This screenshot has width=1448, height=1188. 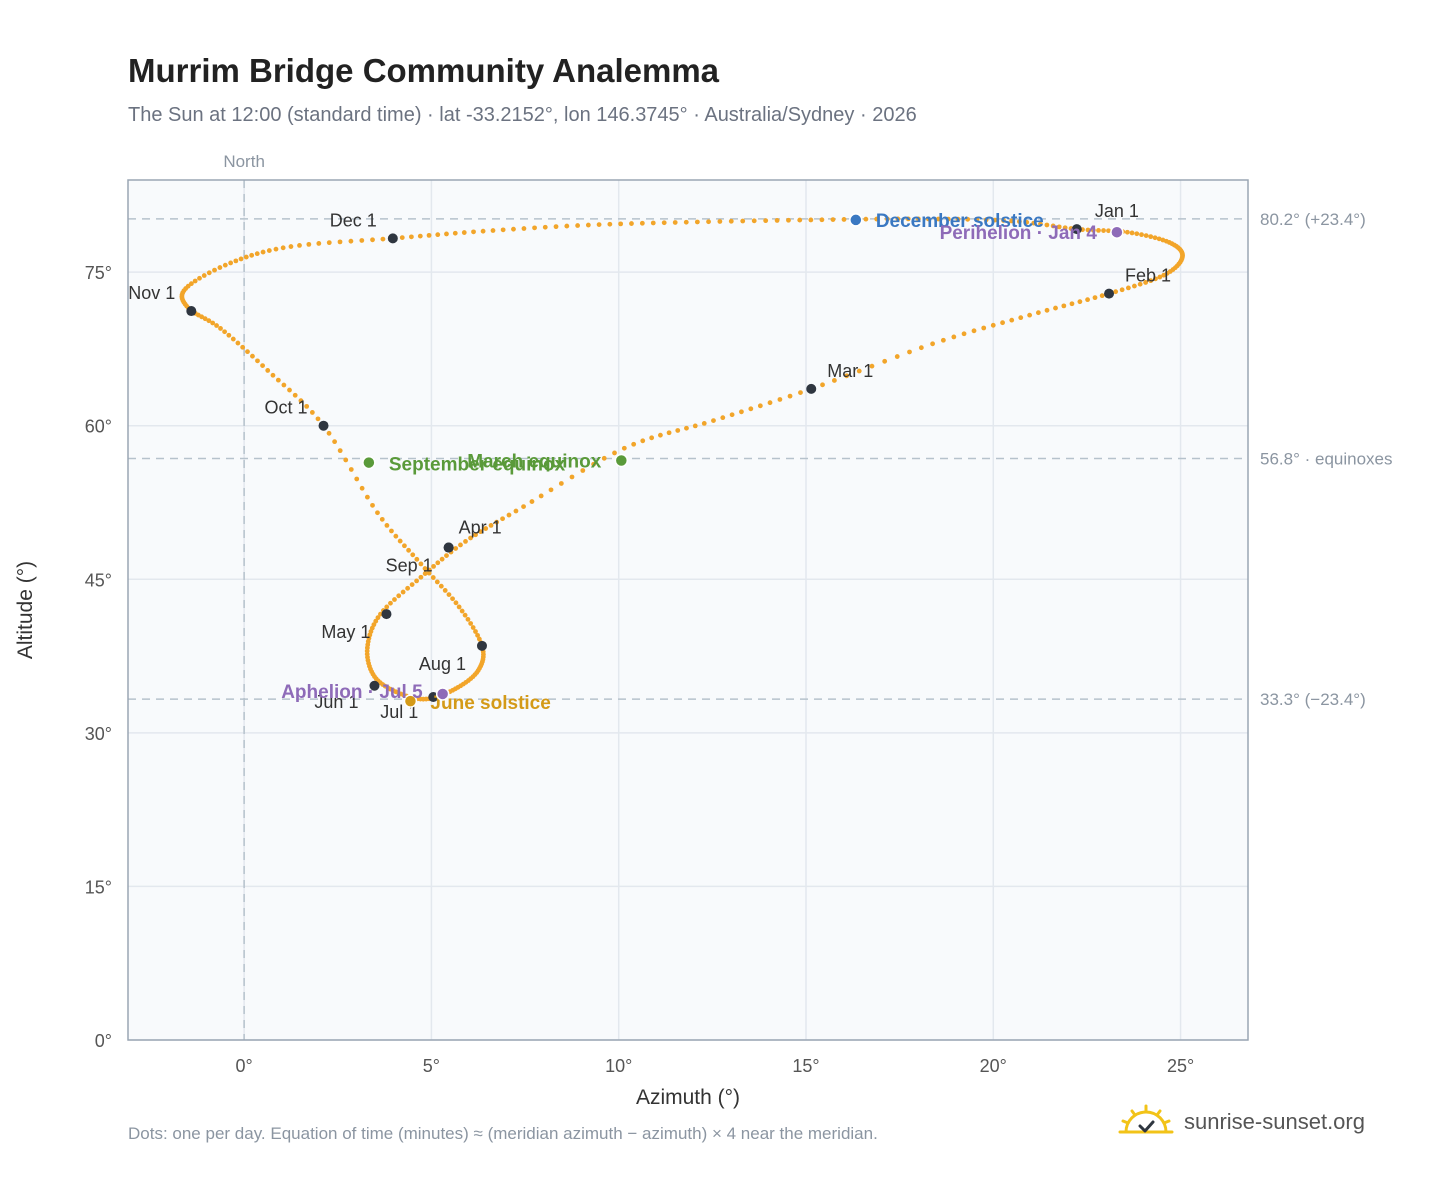 What do you see at coordinates (618, 1066) in the screenshot?
I see `x-tick-label: 10°` at bounding box center [618, 1066].